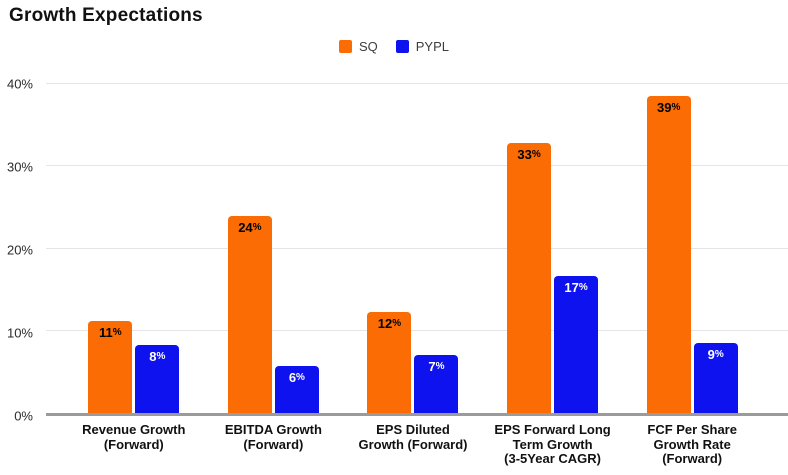 The height and width of the screenshot is (475, 788). Describe the element at coordinates (436, 383) in the screenshot. I see `bar-pypl: 7%` at that location.